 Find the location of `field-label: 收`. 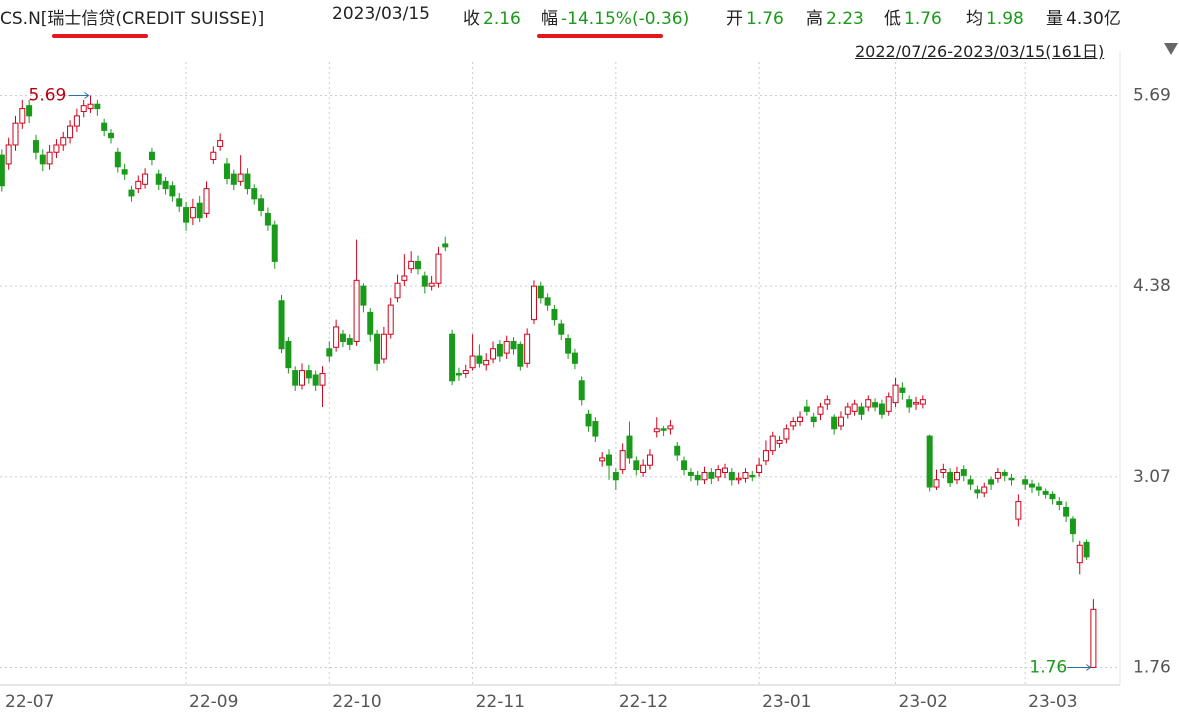

field-label: 收 is located at coordinates (471, 19).